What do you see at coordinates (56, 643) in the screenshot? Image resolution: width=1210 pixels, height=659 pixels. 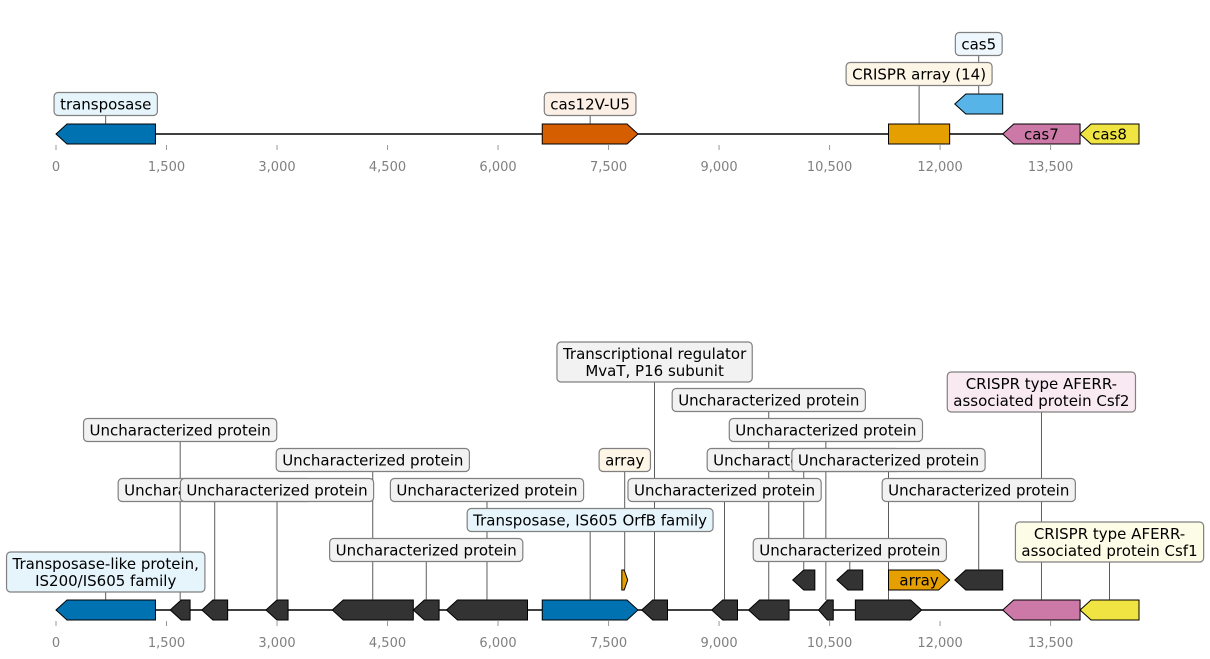 I see `axis-tick-label: 0` at bounding box center [56, 643].